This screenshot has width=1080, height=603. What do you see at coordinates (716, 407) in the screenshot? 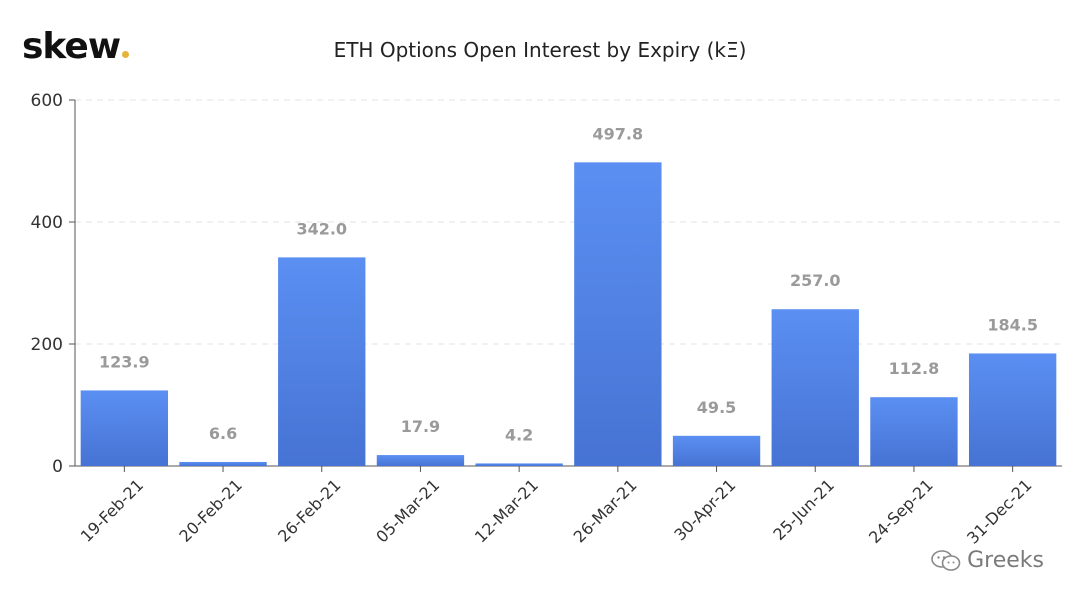
I see `value-label: 49.5` at bounding box center [716, 407].